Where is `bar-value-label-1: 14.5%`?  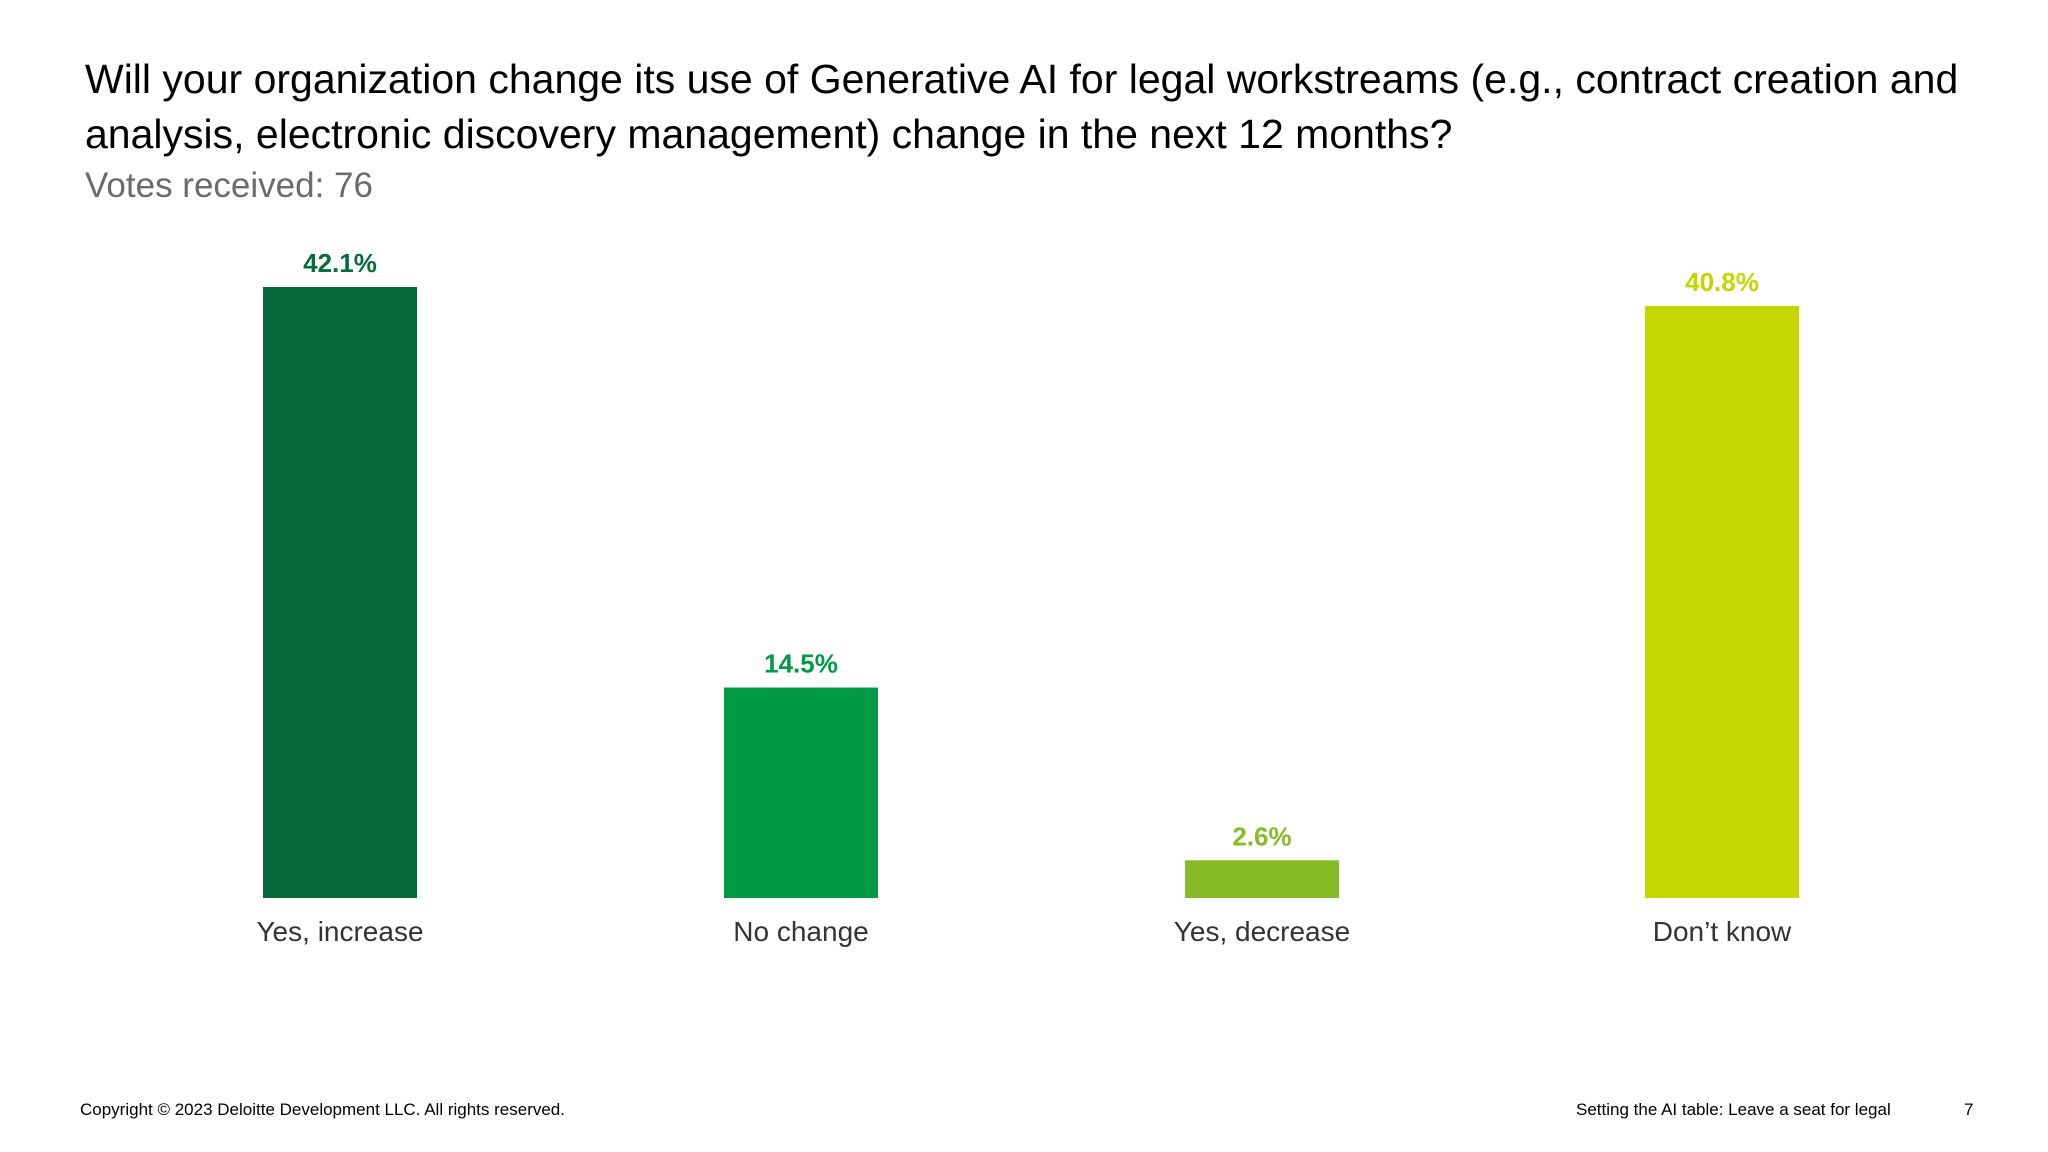 bar-value-label-1: 14.5% is located at coordinates (801, 664).